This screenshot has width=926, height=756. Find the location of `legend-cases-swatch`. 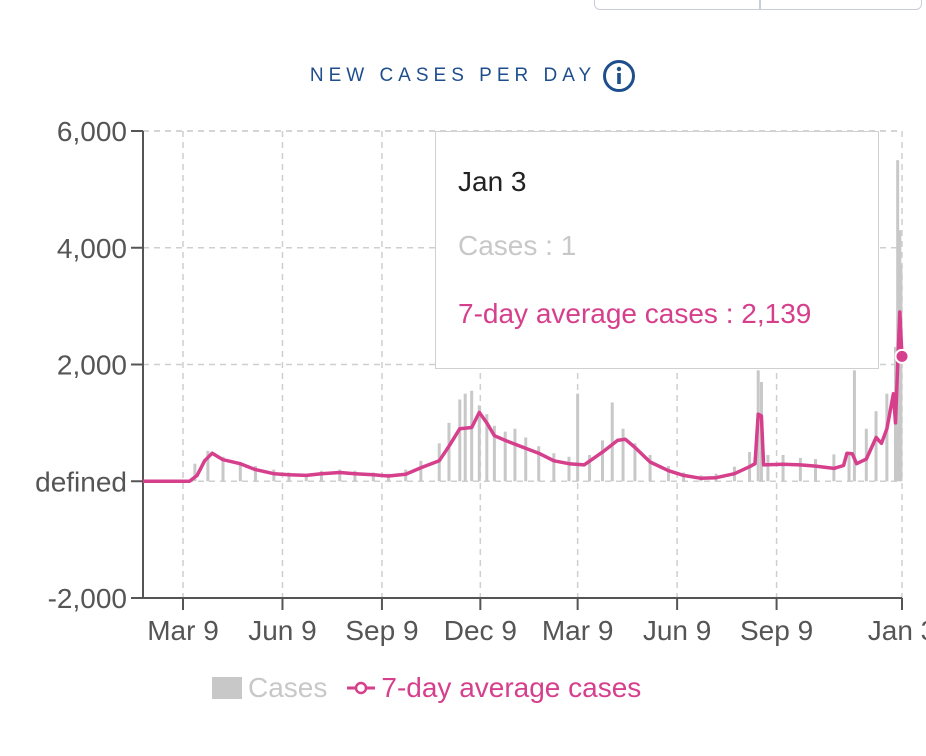

legend-cases-swatch is located at coordinates (227, 688).